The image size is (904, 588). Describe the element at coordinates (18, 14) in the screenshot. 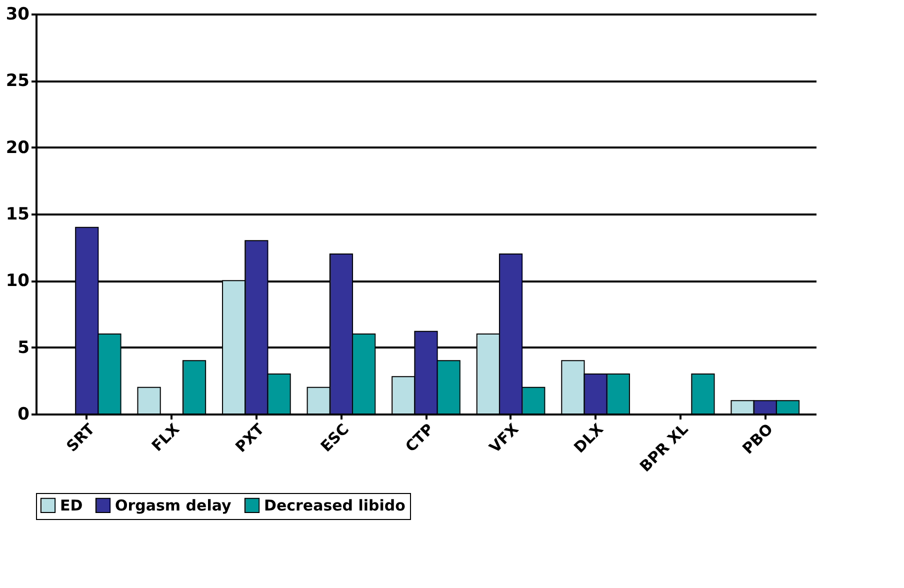

I see `y-tick-label: 30` at that location.